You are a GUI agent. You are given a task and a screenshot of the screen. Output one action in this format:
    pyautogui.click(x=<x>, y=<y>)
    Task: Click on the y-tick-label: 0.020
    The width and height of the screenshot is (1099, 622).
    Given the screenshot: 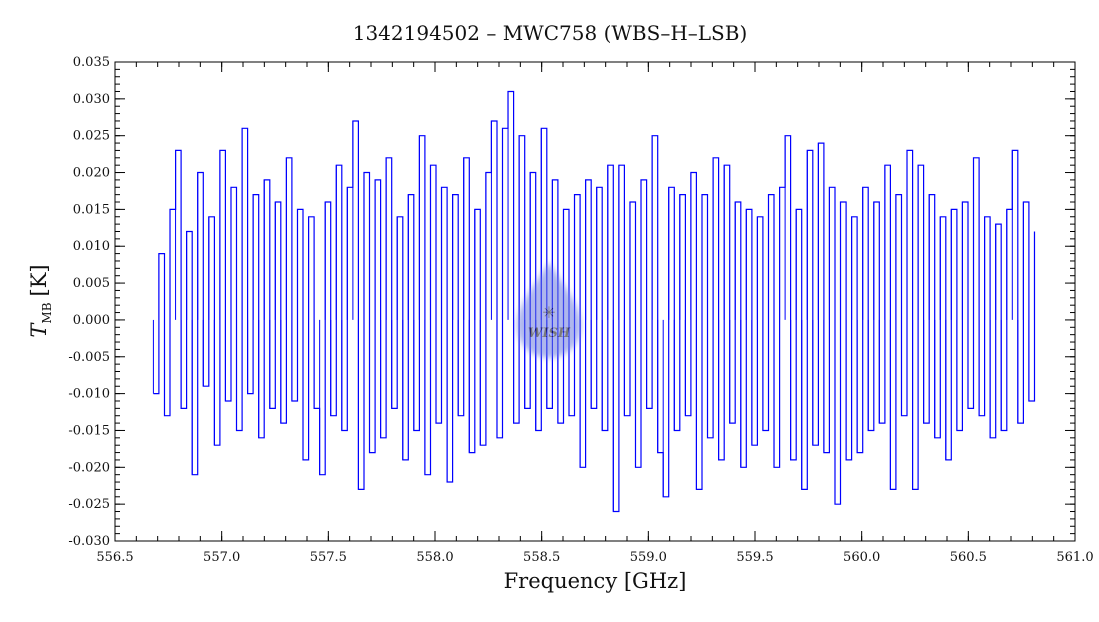 What is the action you would take?
    pyautogui.click(x=91, y=173)
    